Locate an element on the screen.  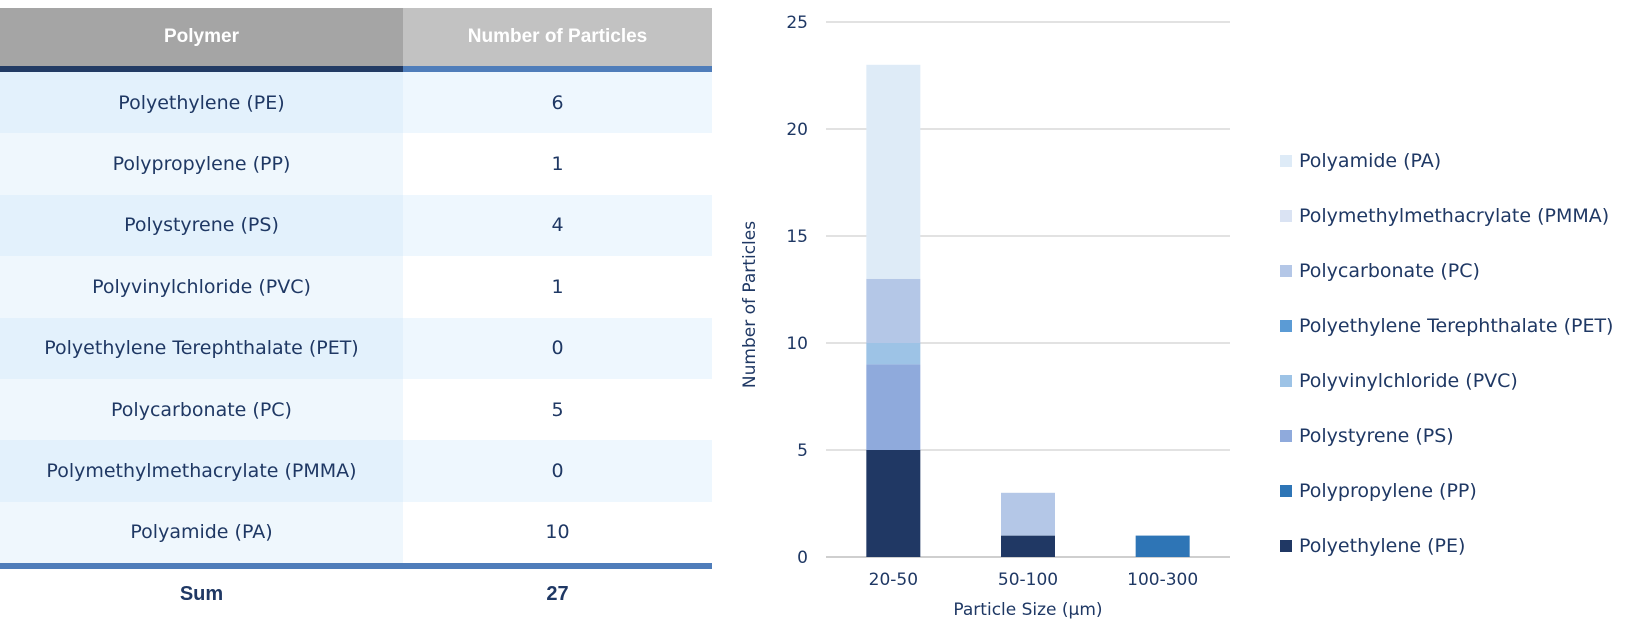
table-footer: Sum 27 is located at coordinates (356, 594).